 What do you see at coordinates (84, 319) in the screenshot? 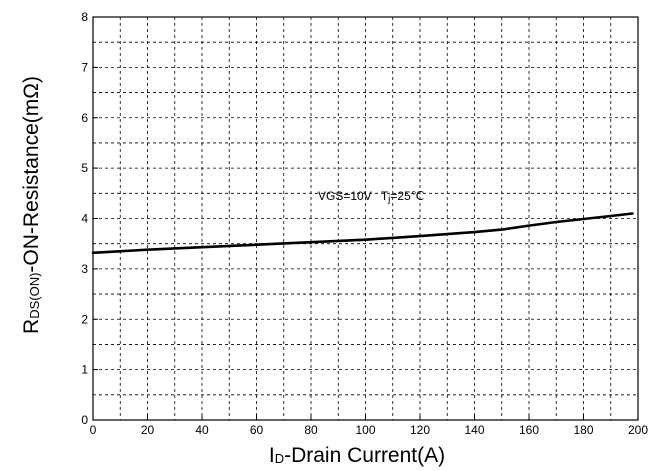
I see `y-tick-label: 2` at bounding box center [84, 319].